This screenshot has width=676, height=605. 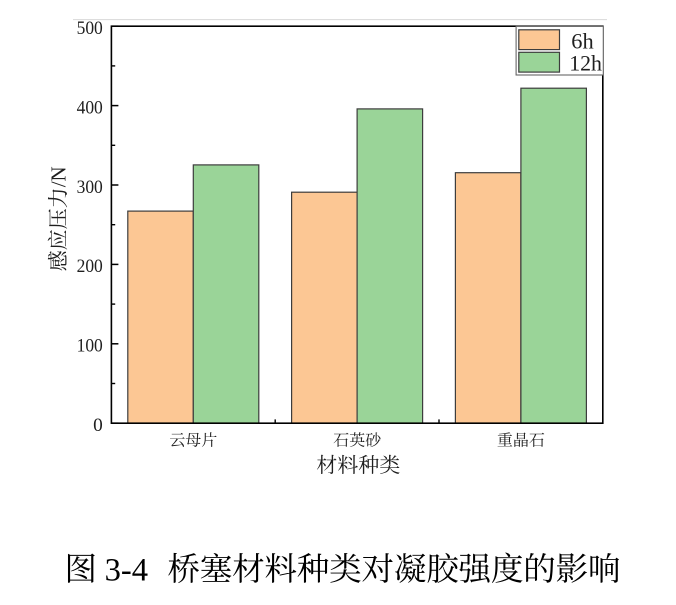 What do you see at coordinates (90, 346) in the screenshot?
I see `svg-text: 100` at bounding box center [90, 346].